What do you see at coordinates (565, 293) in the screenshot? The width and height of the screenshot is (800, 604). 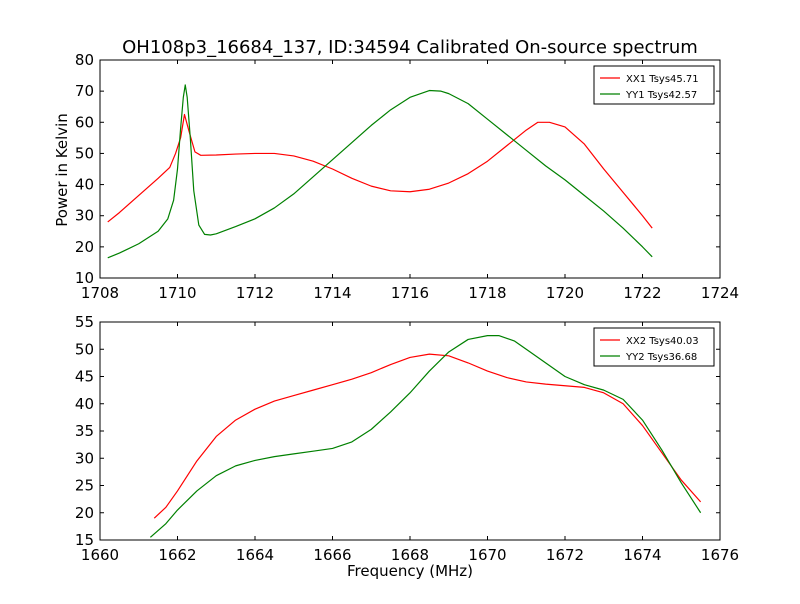 I see `panel-1-x-tick-label: 1720` at bounding box center [565, 293].